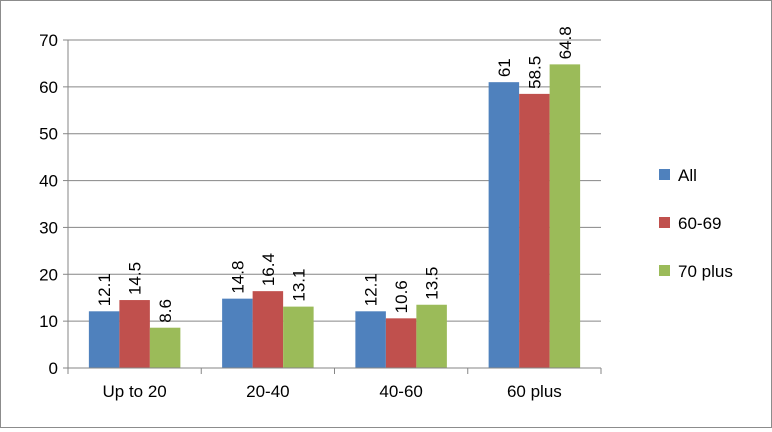  Describe the element at coordinates (48, 227) in the screenshot. I see `y-tick-label: 30` at that location.